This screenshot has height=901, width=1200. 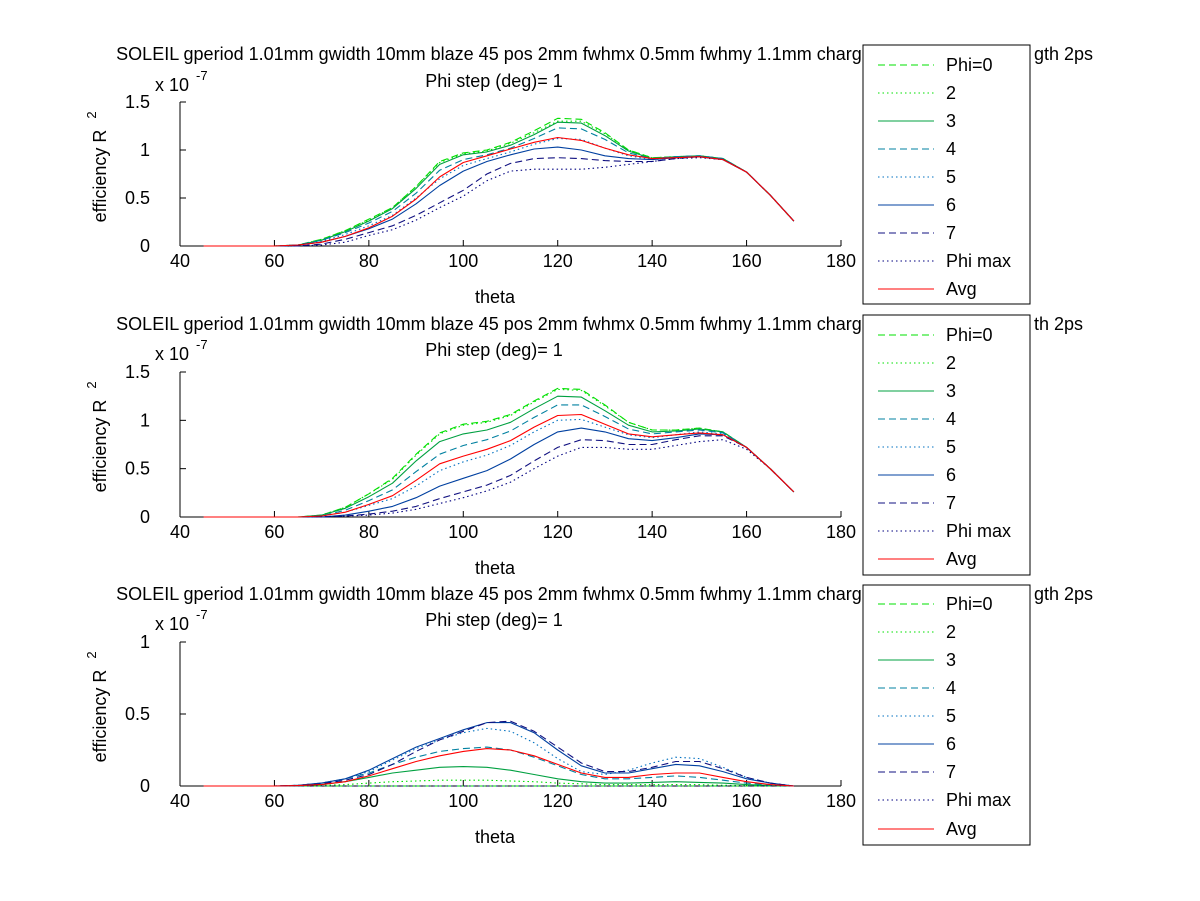 What do you see at coordinates (510, 714) in the screenshot?
I see `plot-area` at bounding box center [510, 714].